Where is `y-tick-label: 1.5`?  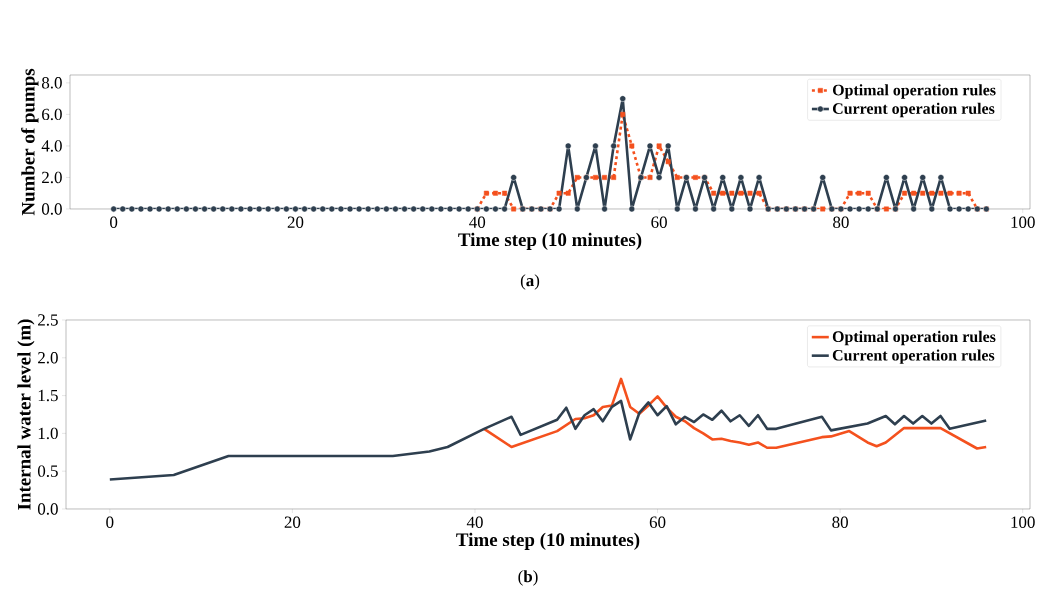
y-tick-label: 1.5 is located at coordinates (48, 395).